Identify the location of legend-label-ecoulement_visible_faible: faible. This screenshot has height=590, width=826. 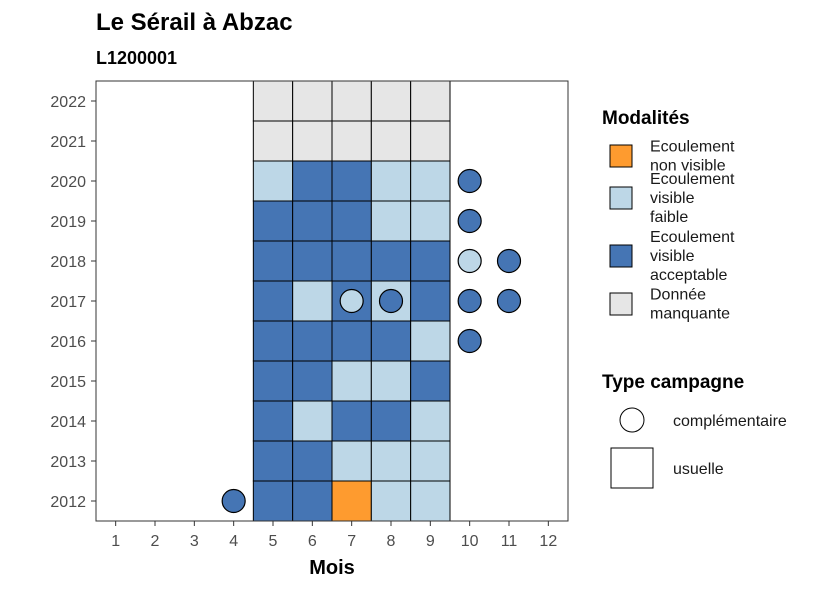
(669, 217).